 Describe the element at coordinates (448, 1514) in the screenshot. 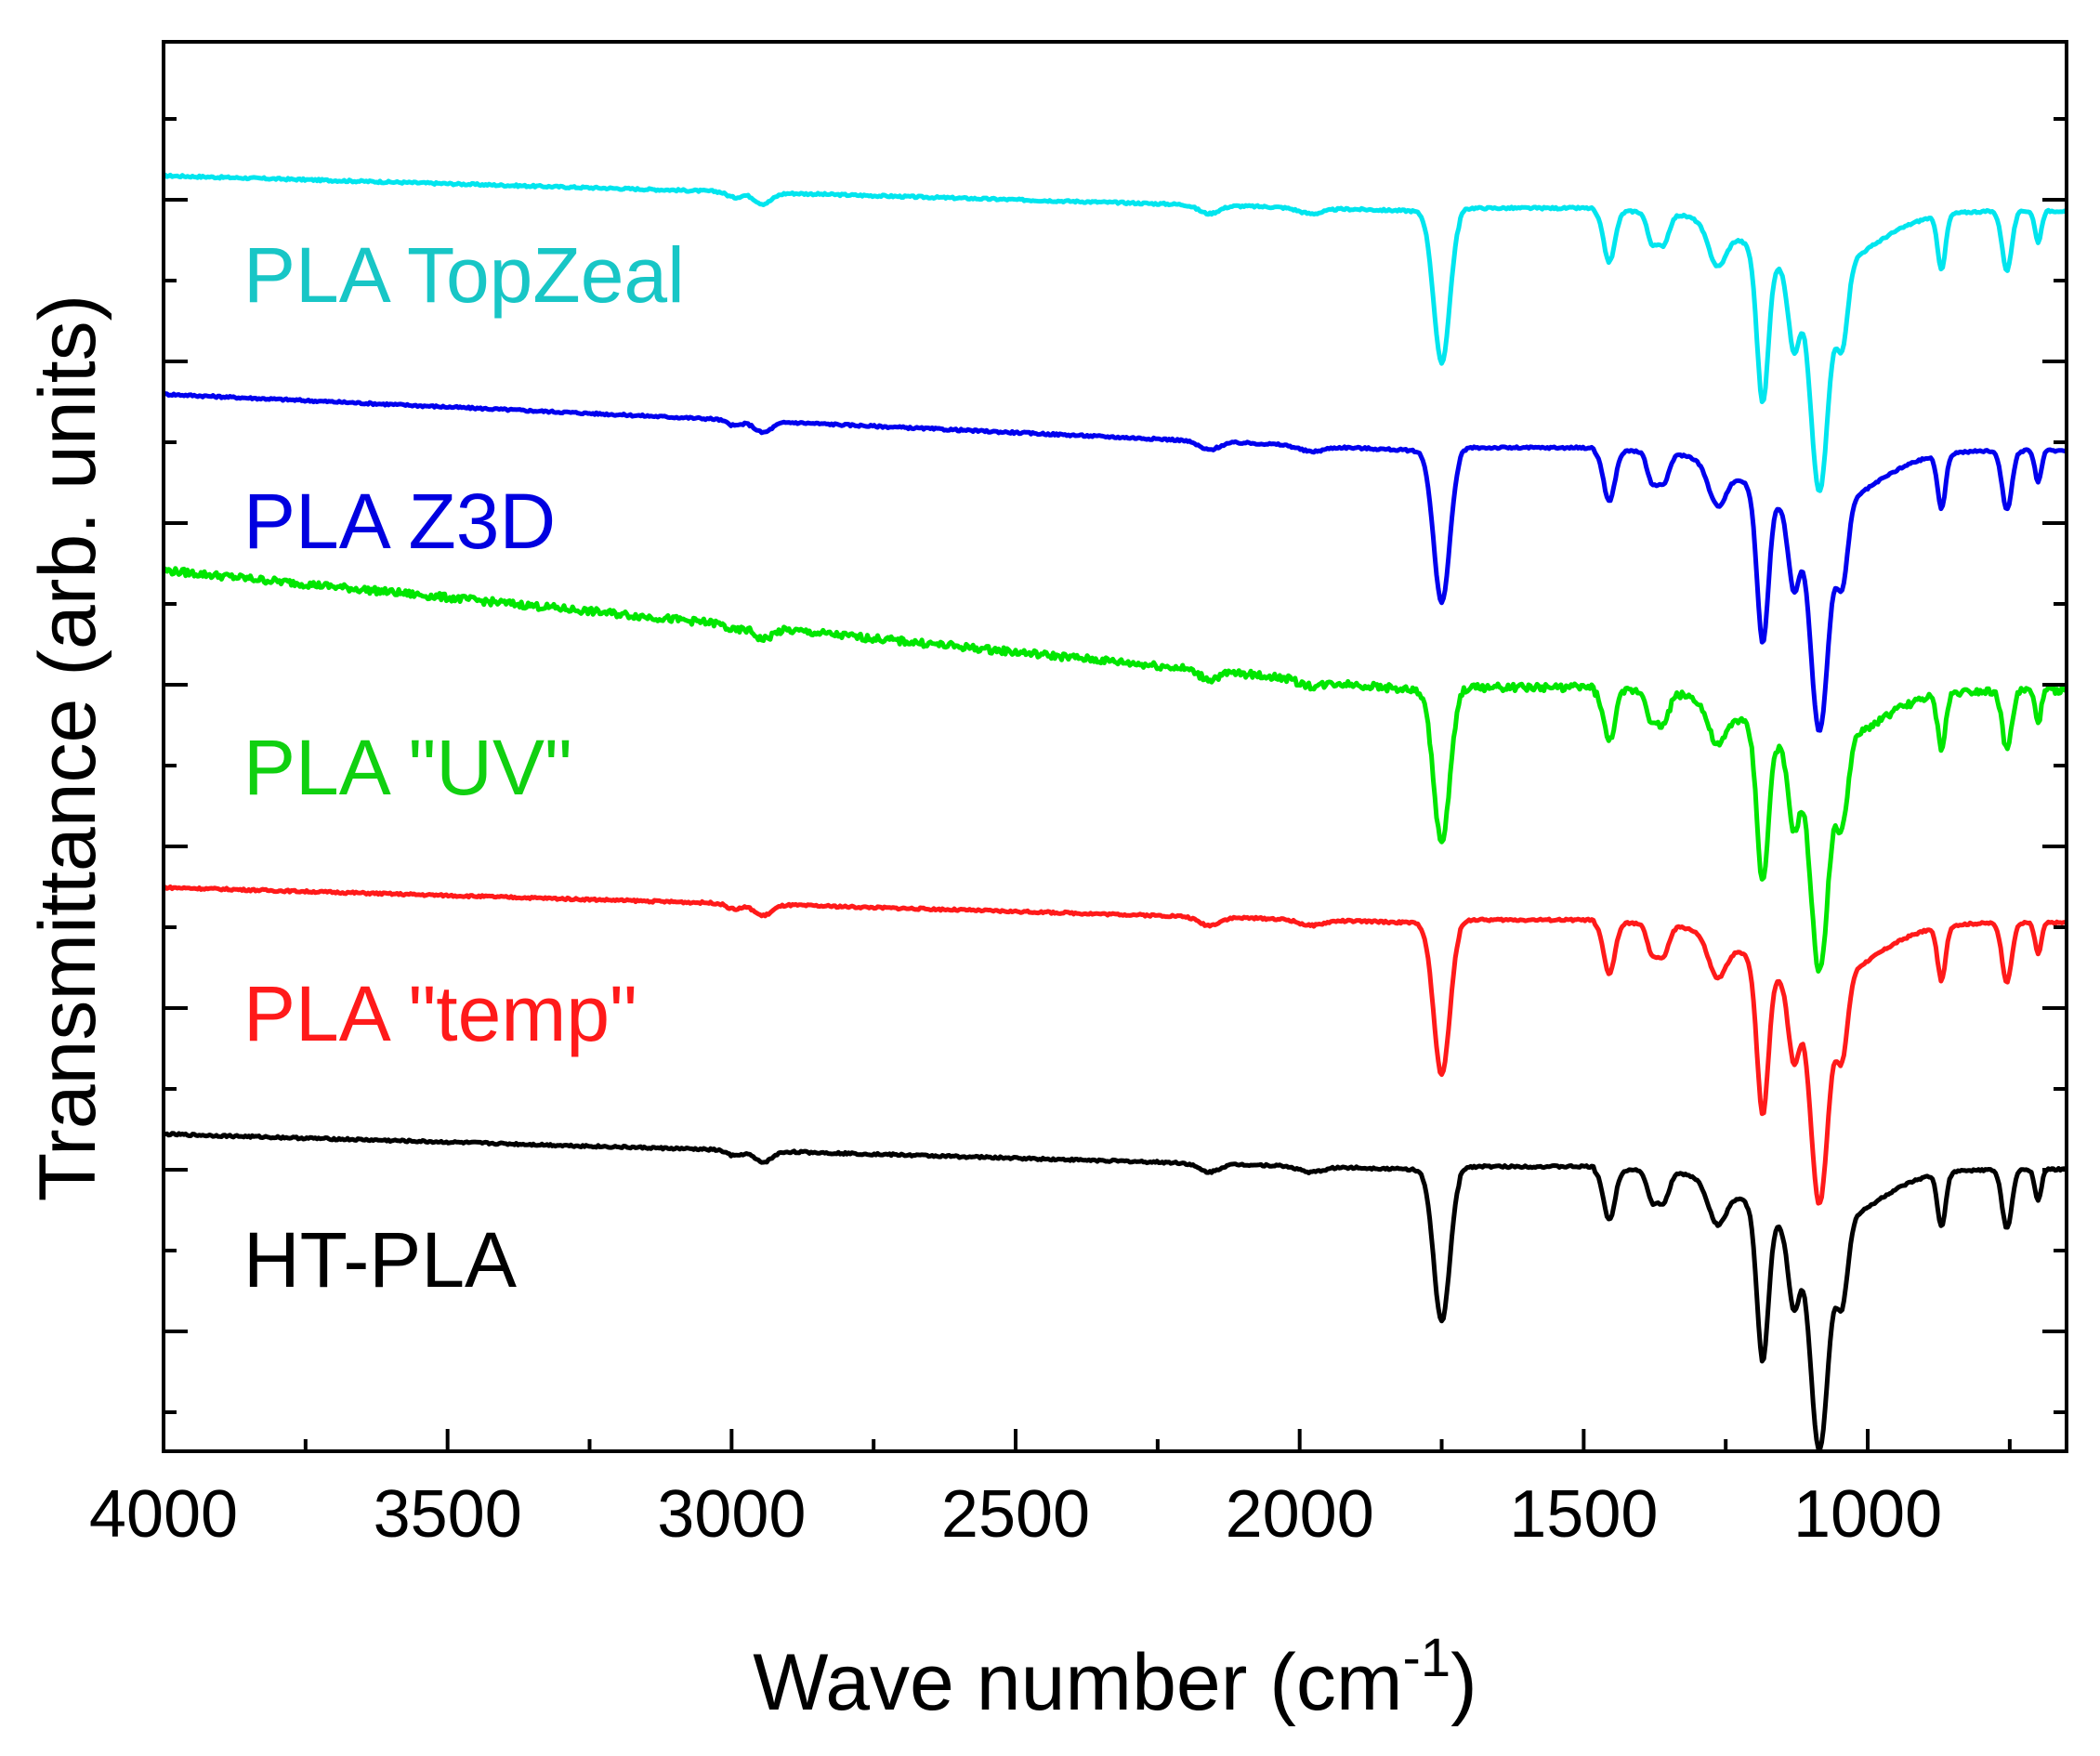

I see `x-tick-label: 3500` at that location.